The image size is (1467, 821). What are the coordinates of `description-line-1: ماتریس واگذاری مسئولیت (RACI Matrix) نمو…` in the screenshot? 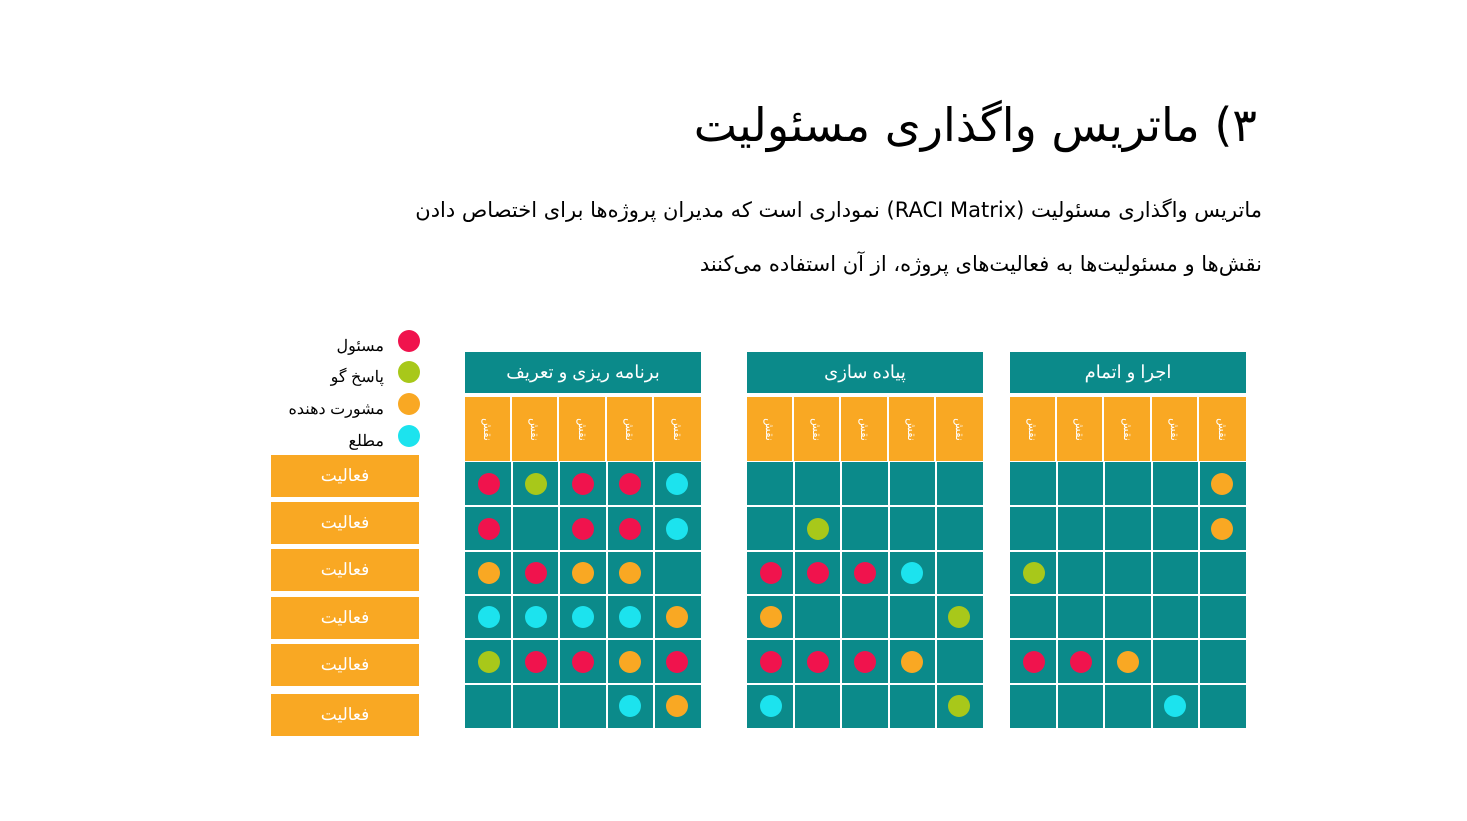 It's located at (838, 210).